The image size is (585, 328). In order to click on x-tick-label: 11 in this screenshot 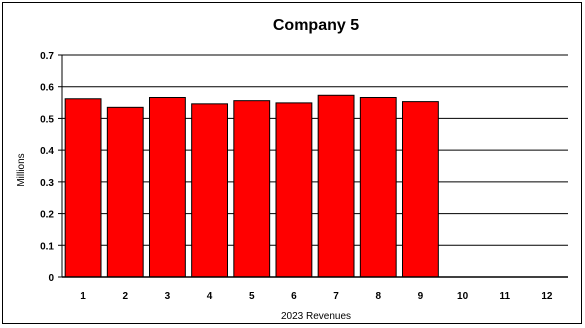, I will do `click(504, 296)`.